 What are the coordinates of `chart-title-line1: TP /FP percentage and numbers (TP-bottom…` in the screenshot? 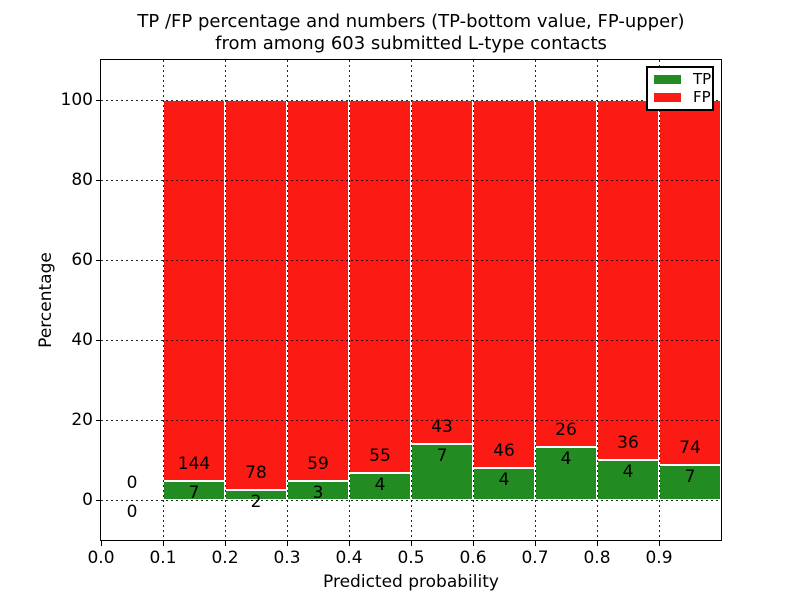 It's located at (411, 21).